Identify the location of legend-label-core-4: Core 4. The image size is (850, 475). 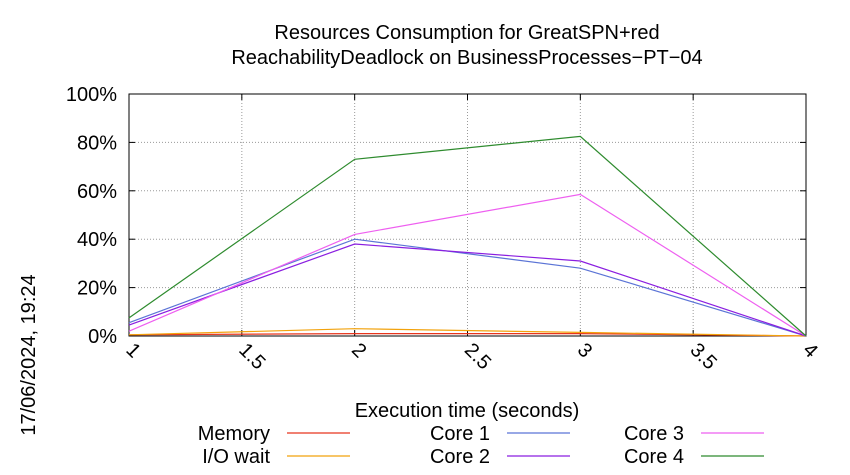
(654, 457).